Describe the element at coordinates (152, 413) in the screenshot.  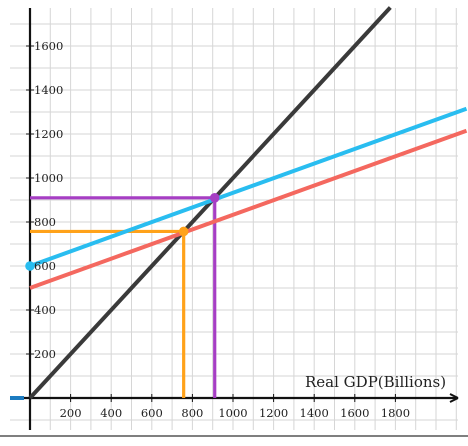
I see `x-tick-label: 600` at that location.